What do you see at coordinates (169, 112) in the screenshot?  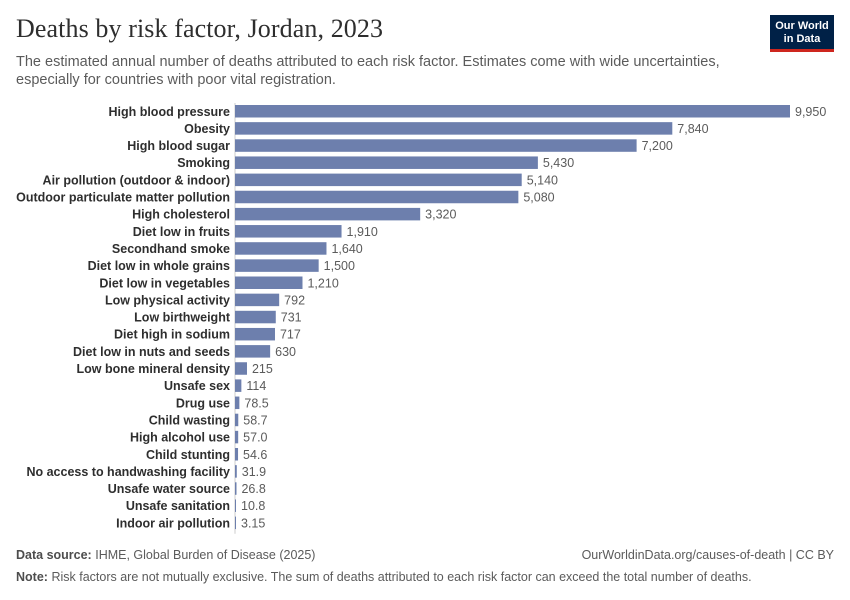 I see `category-label: High blood pressure` at bounding box center [169, 112].